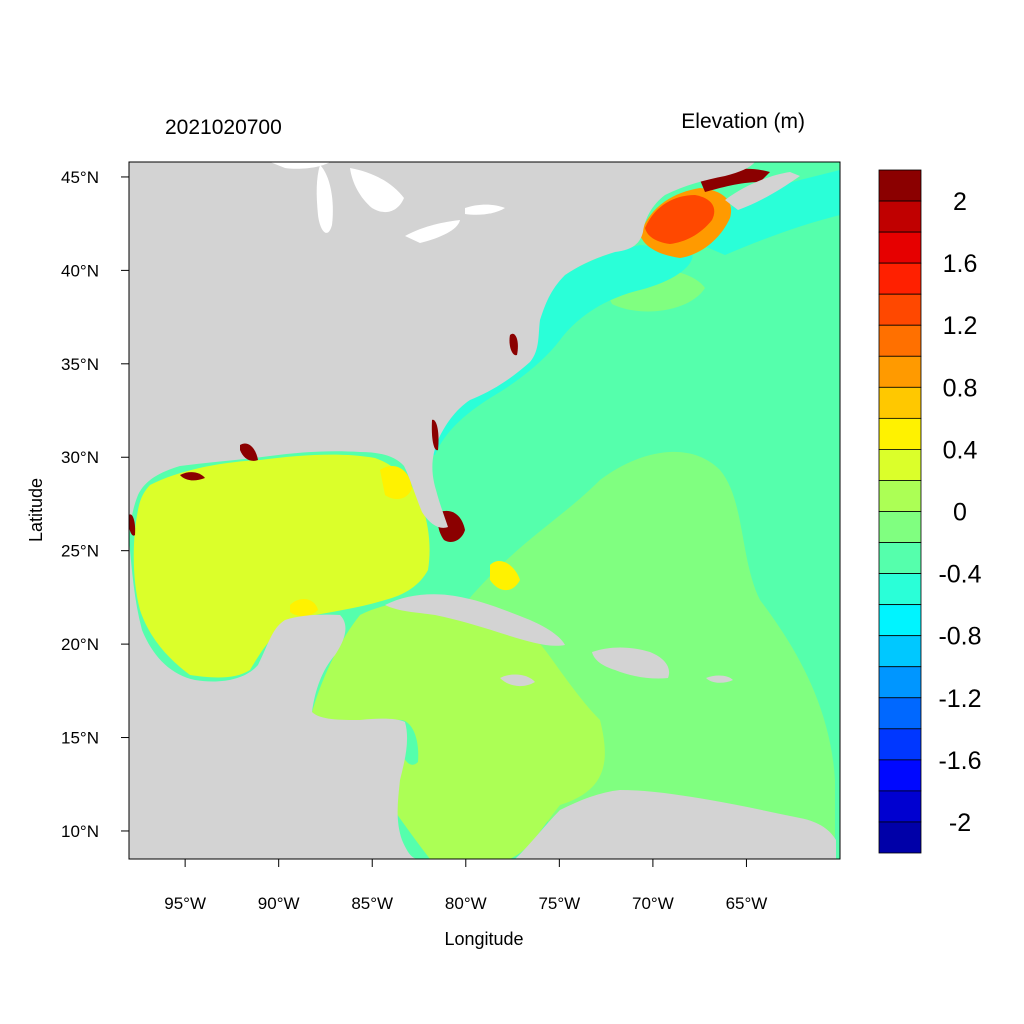 The height and width of the screenshot is (1024, 1024). I want to click on x-tick-label: 90°W, so click(279, 903).